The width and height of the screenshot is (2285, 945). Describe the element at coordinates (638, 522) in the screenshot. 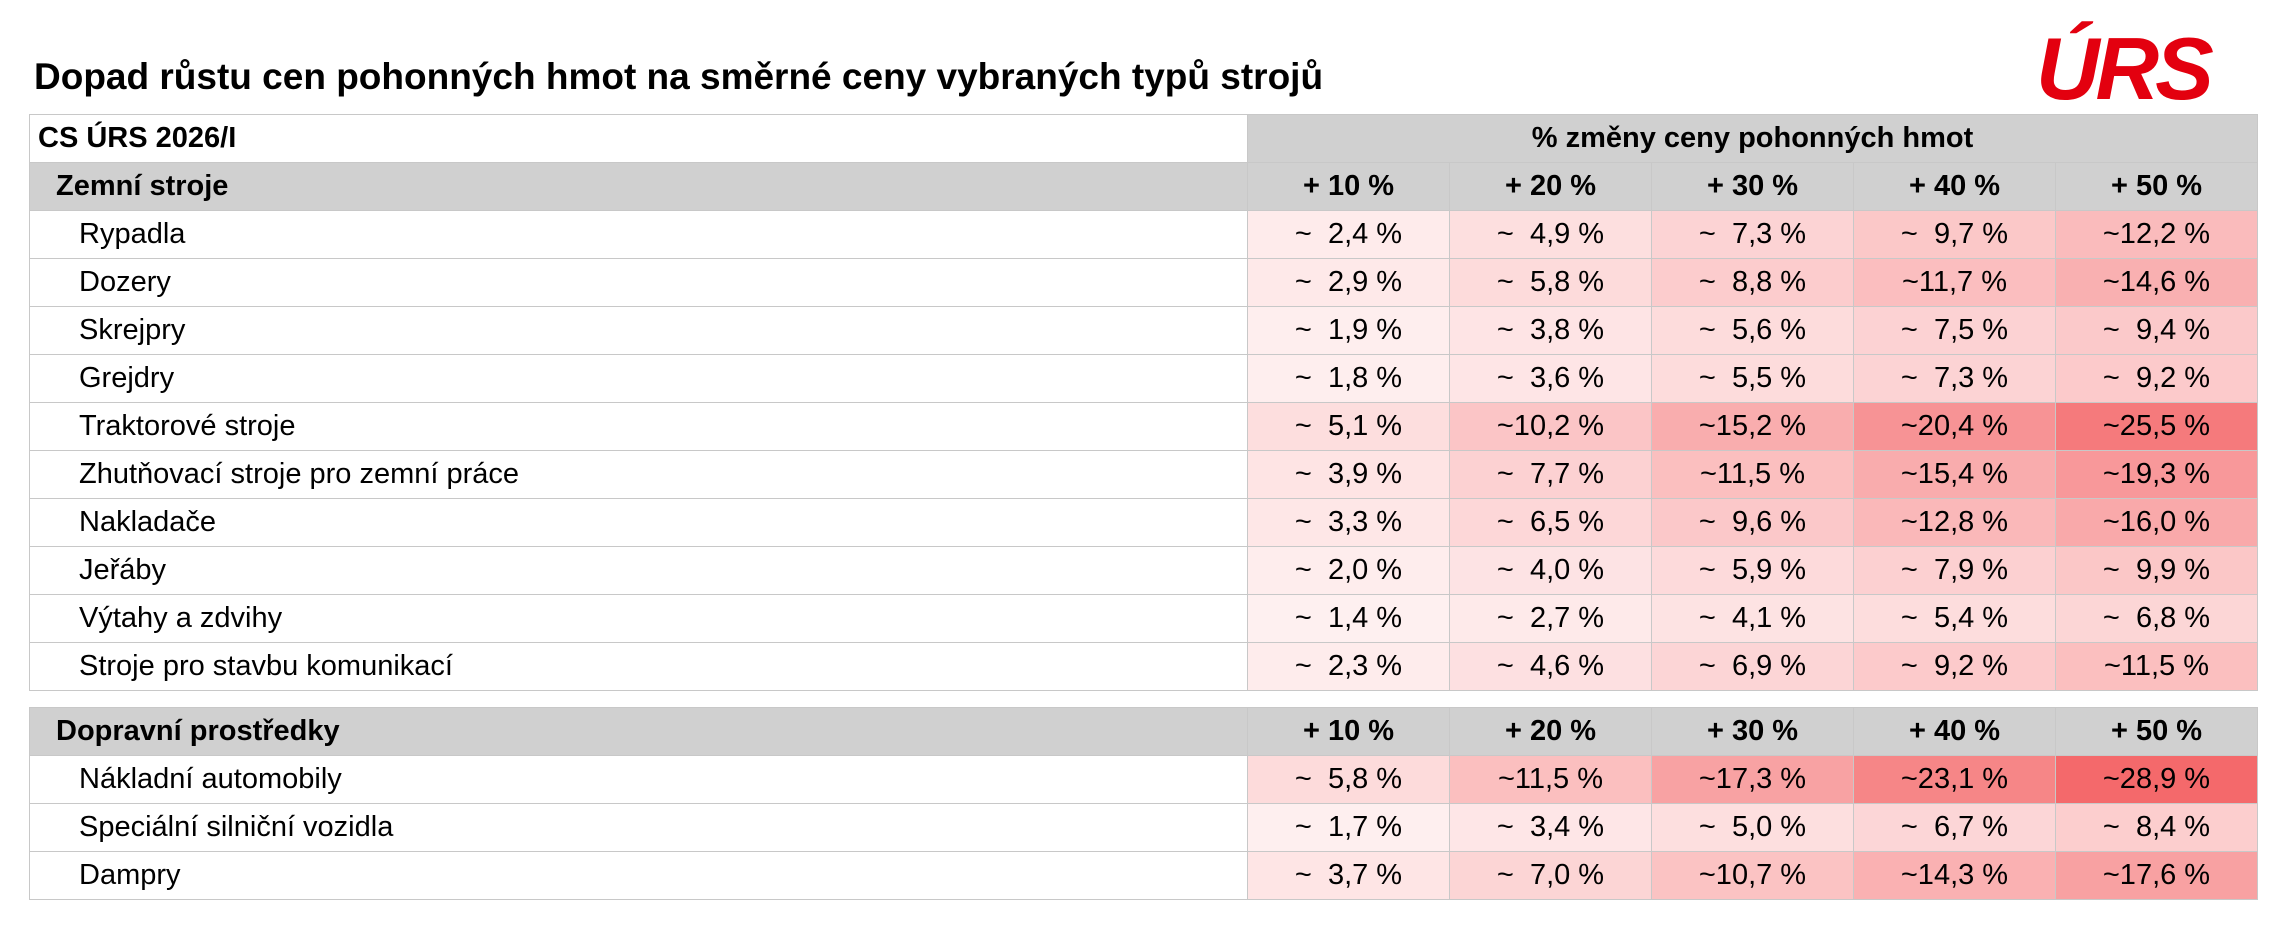

I see `row-label: Nakladače` at that location.